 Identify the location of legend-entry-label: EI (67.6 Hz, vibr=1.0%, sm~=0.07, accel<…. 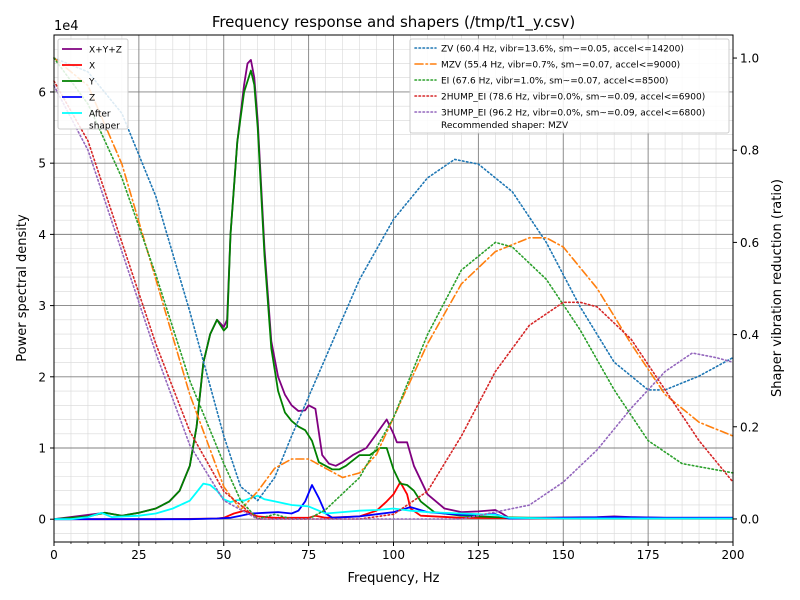
(554, 82).